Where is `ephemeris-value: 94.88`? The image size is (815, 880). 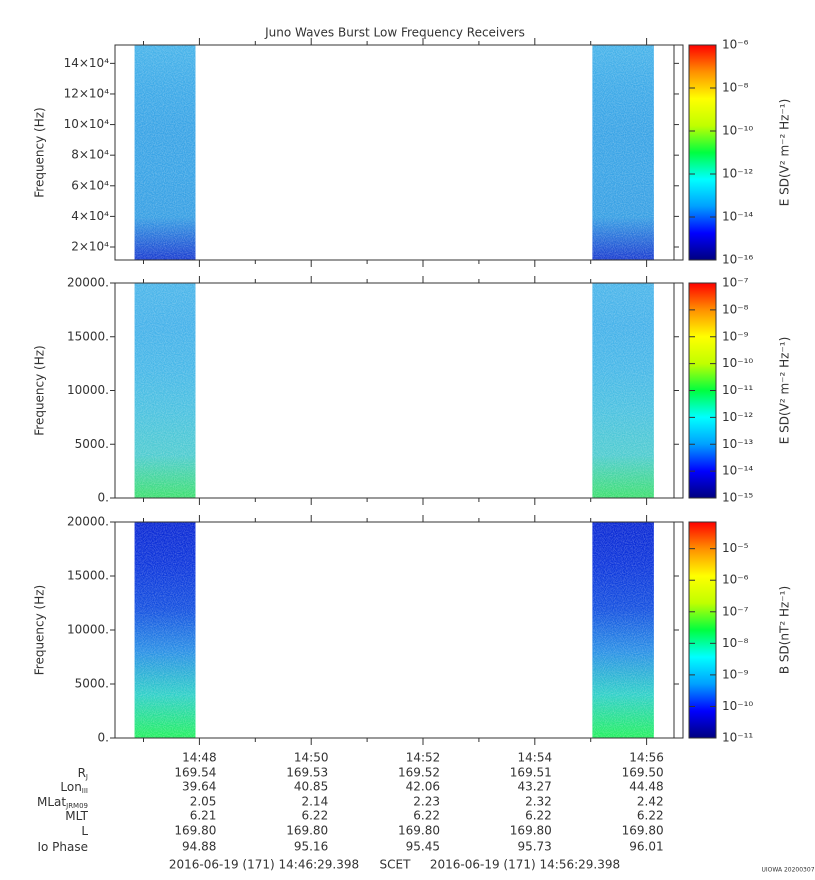 ephemeris-value: 94.88 is located at coordinates (199, 847).